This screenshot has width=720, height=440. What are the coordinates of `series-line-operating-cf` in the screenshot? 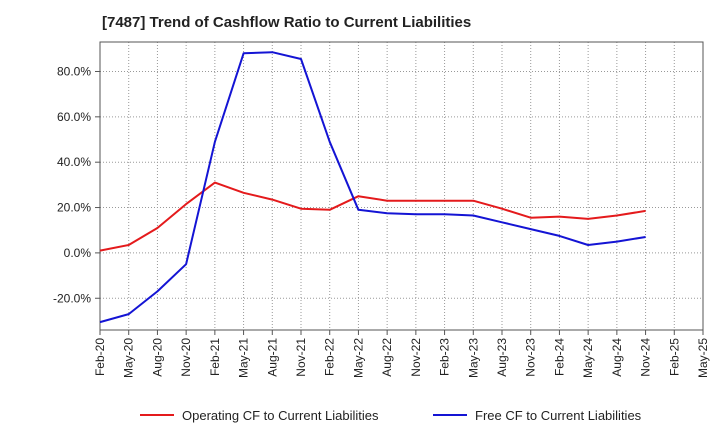 It's located at (372, 216).